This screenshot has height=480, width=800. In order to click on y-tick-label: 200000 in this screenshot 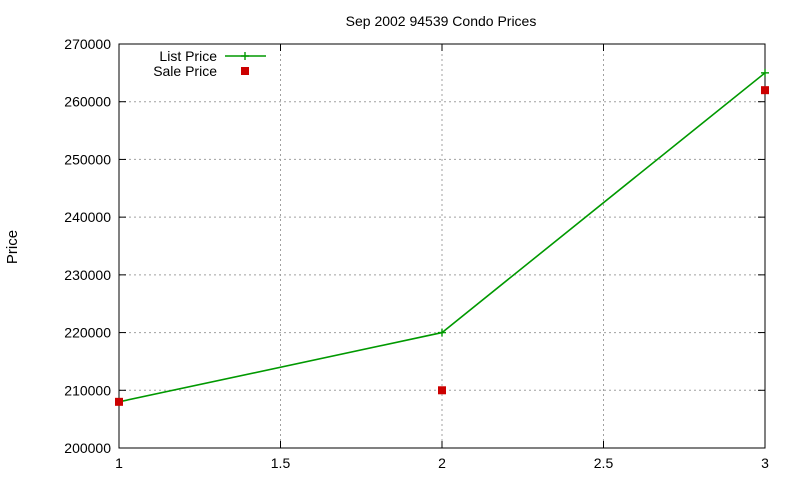, I will do `click(87, 448)`.